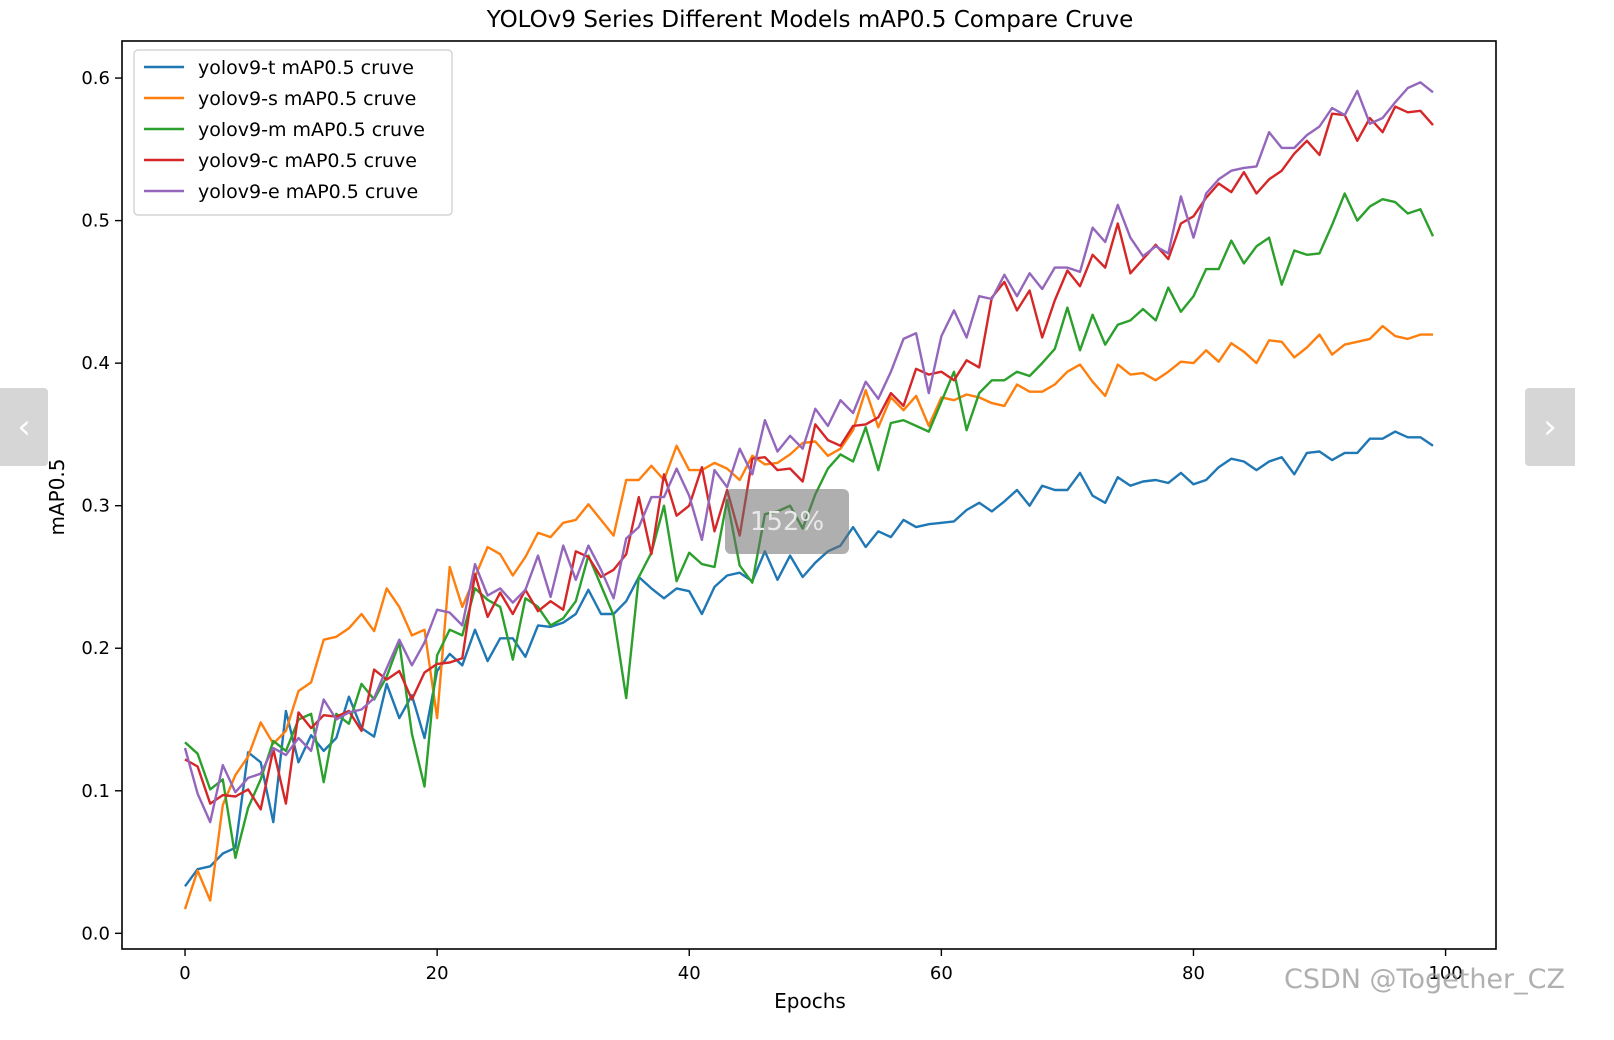 The image size is (1614, 1040). What do you see at coordinates (437, 973) in the screenshot?
I see `x-tick-label: 20` at bounding box center [437, 973].